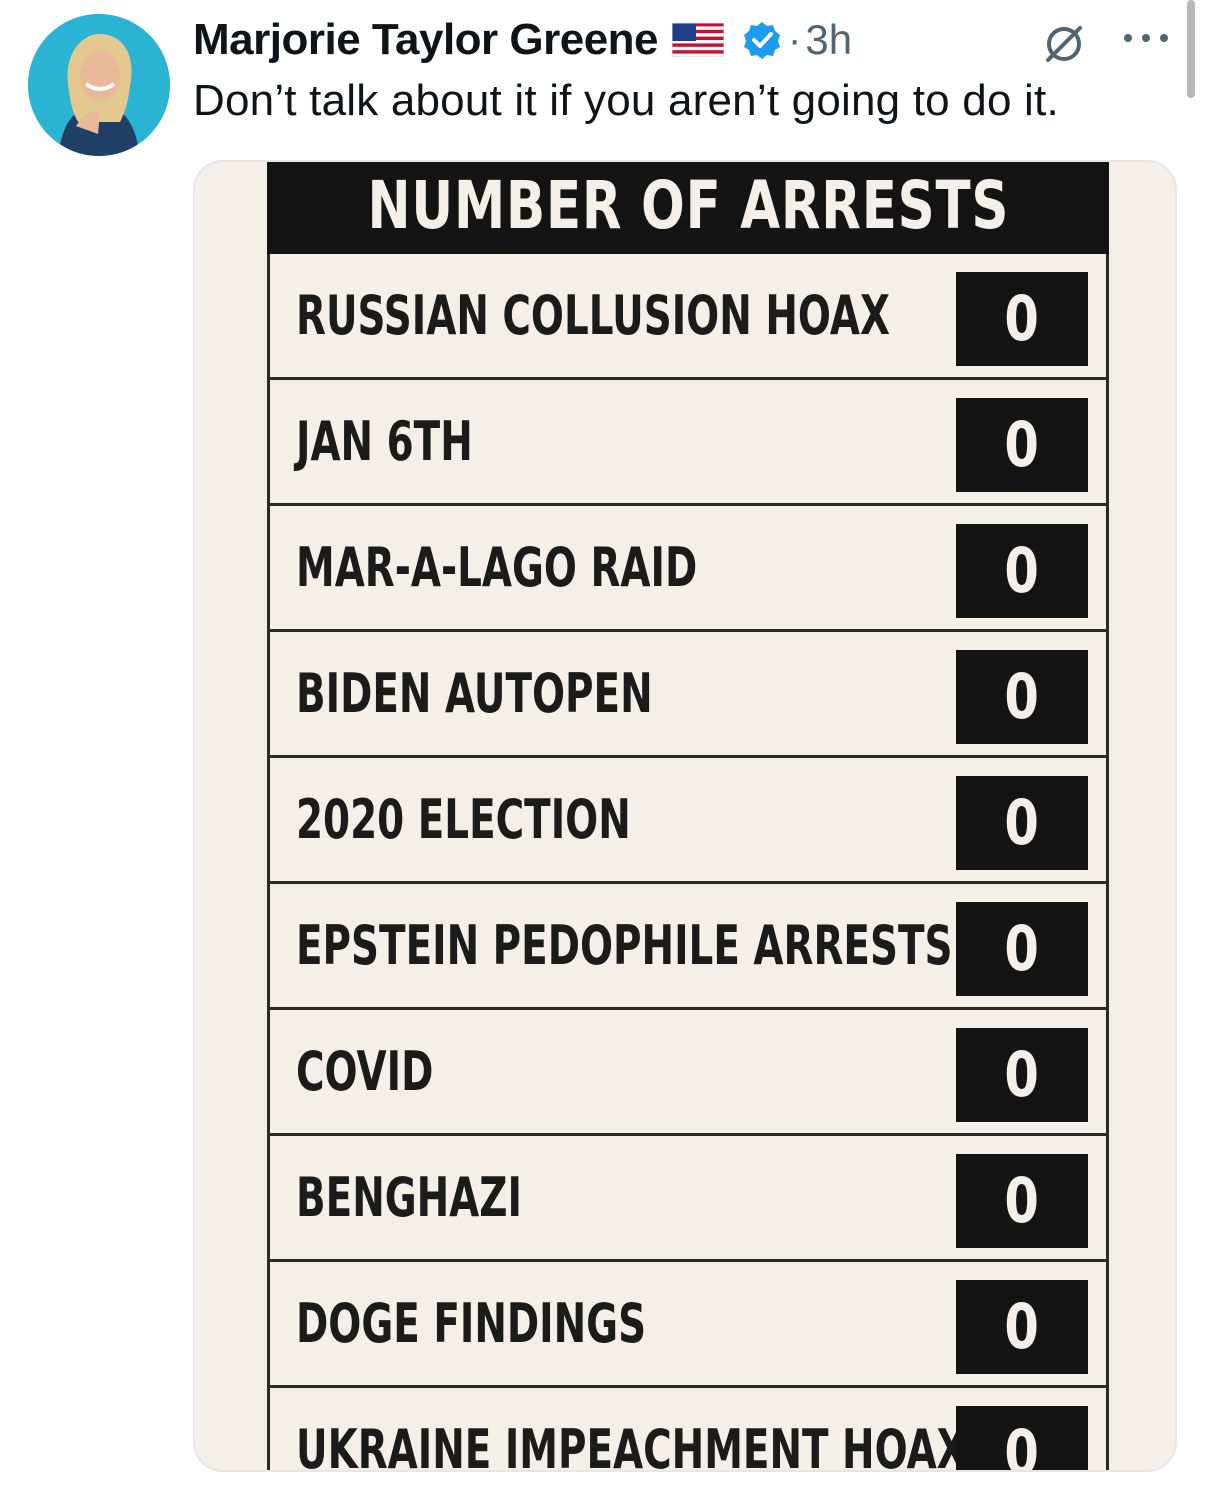 This screenshot has width=1206, height=1490. Describe the element at coordinates (1191, 49) in the screenshot. I see `scrollbar` at that location.